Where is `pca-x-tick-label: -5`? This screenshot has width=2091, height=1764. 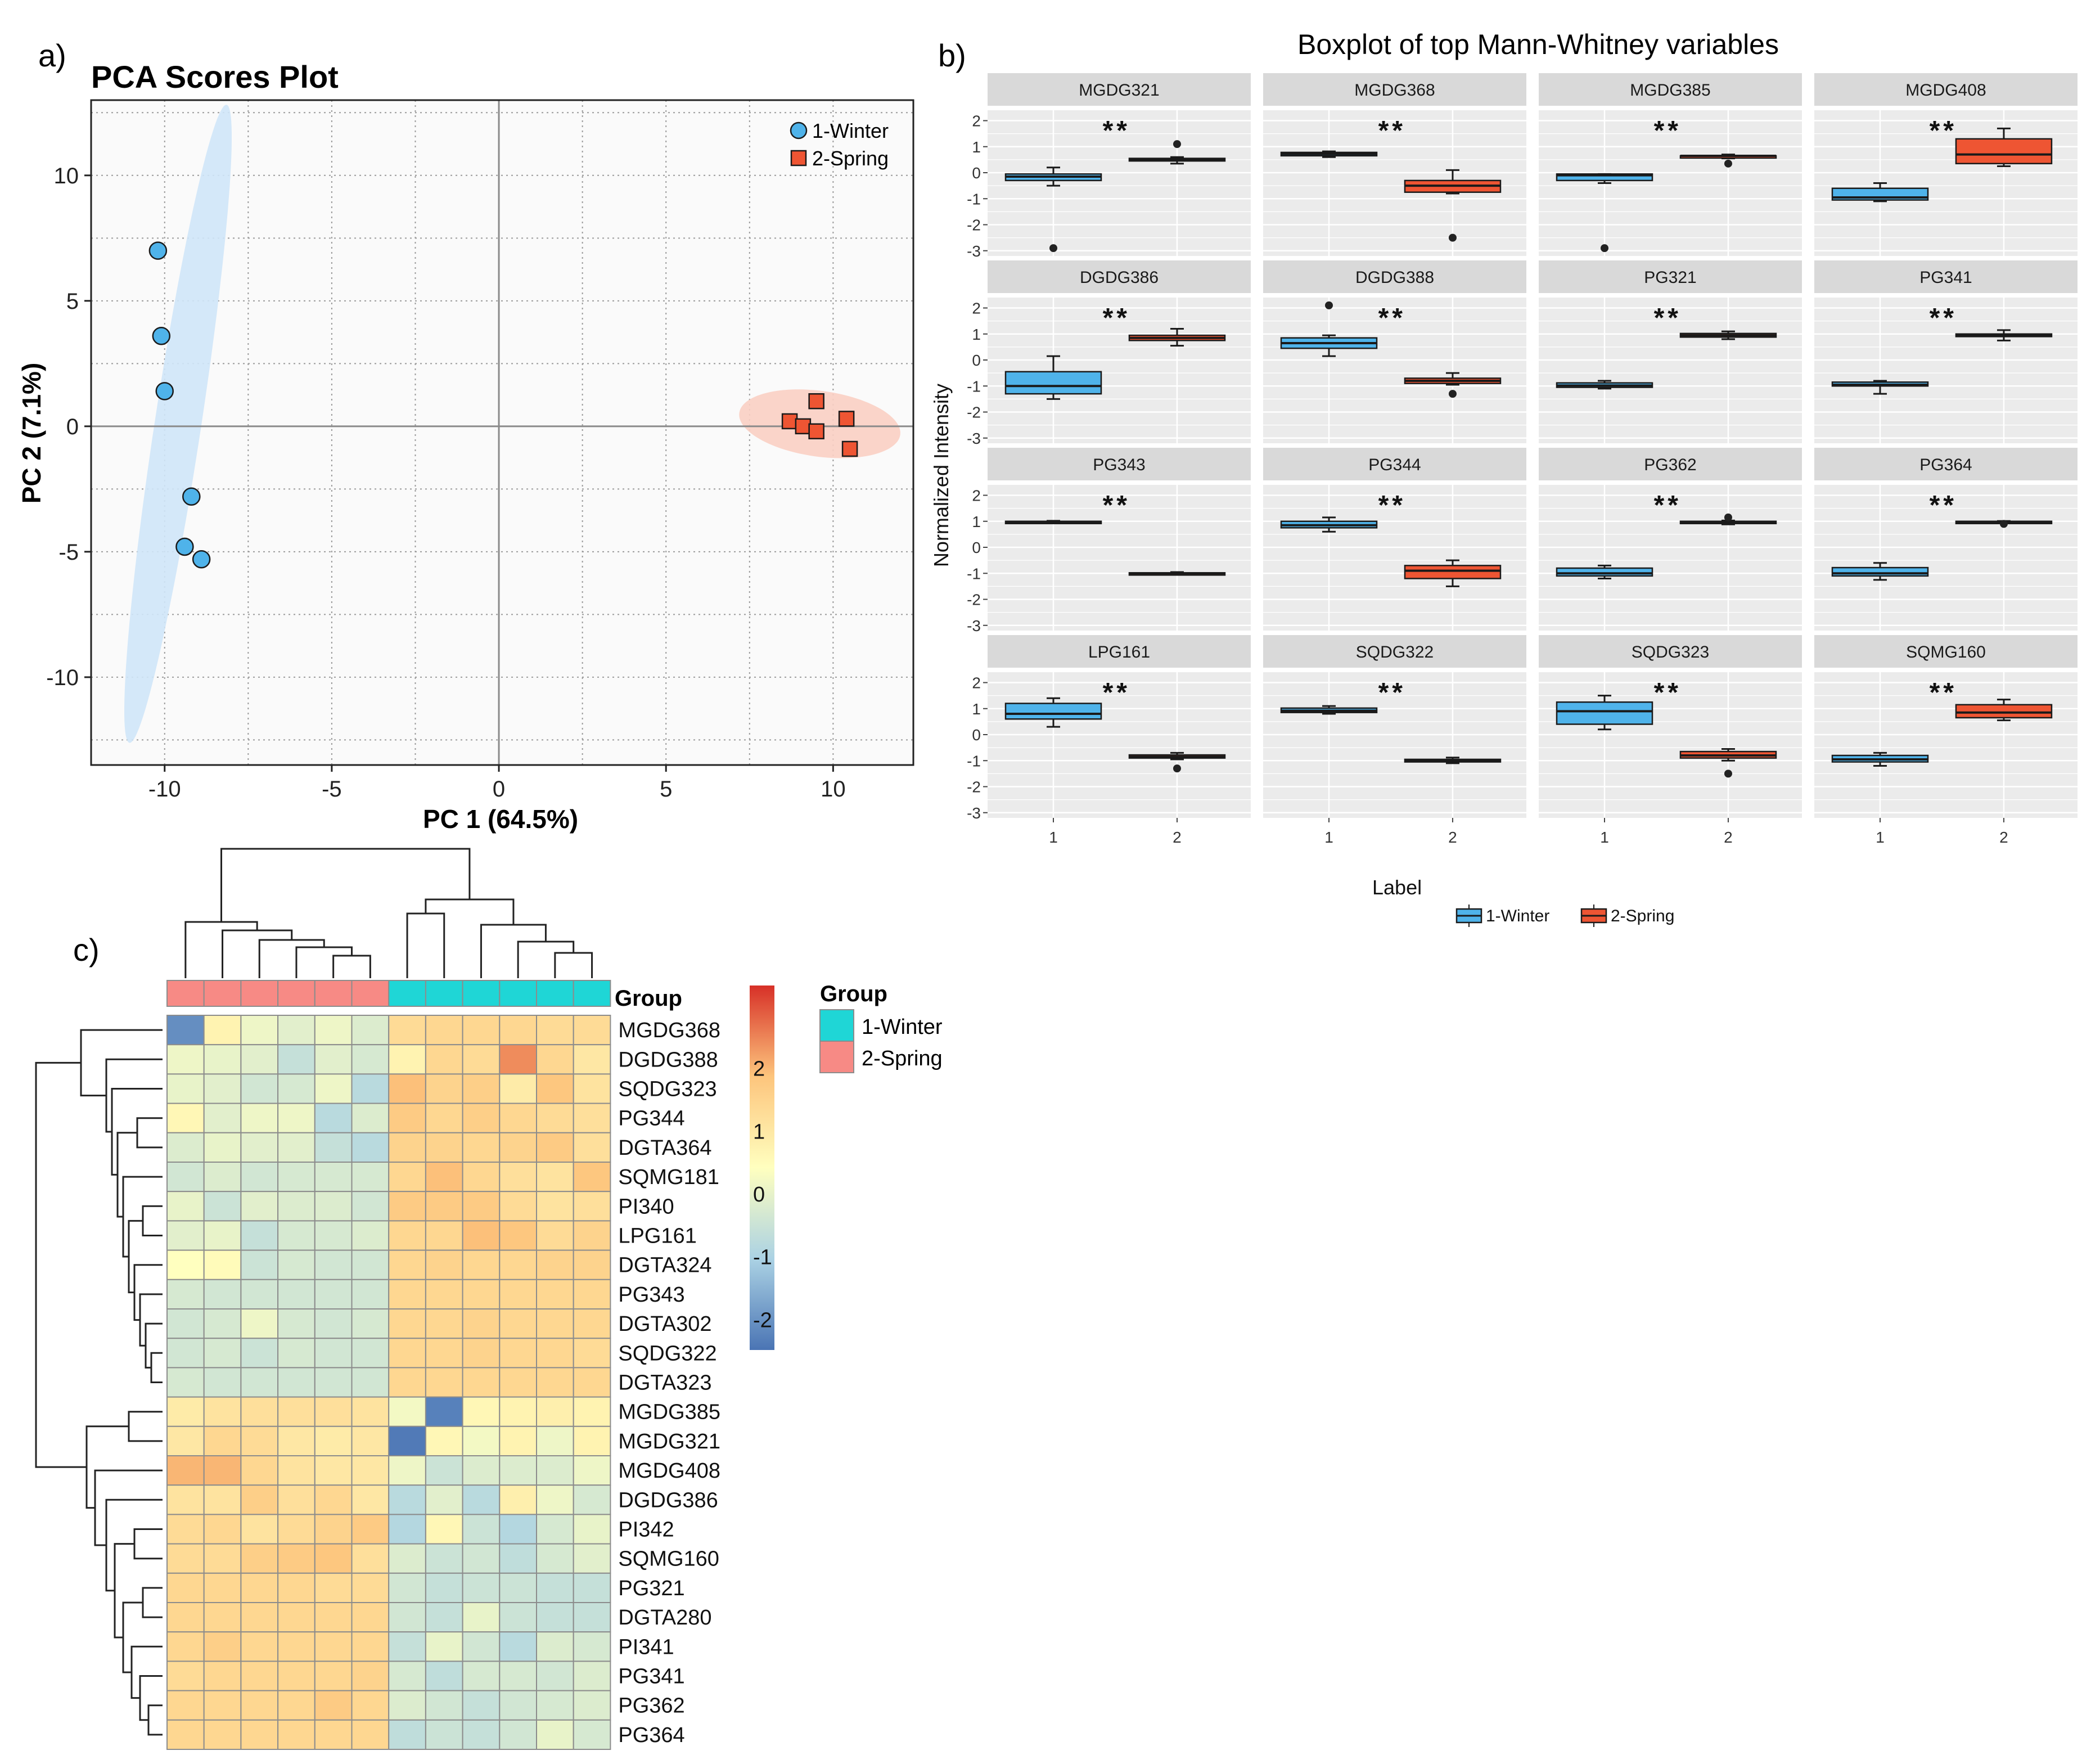
pca-x-tick-label: -5 is located at coordinates (332, 789).